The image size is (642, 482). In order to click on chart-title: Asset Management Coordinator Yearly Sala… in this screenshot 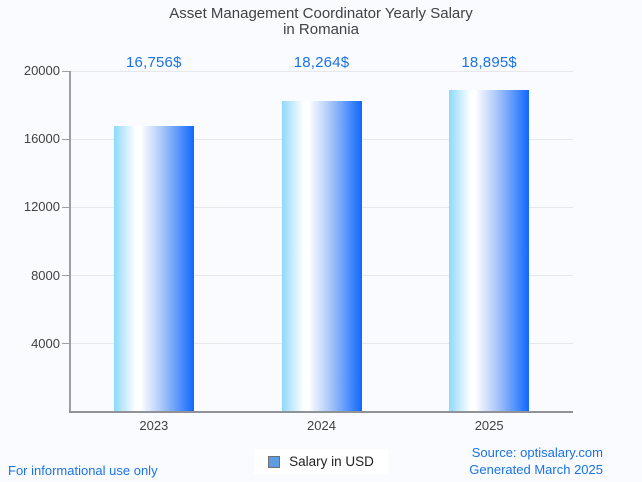, I will do `click(321, 22)`.